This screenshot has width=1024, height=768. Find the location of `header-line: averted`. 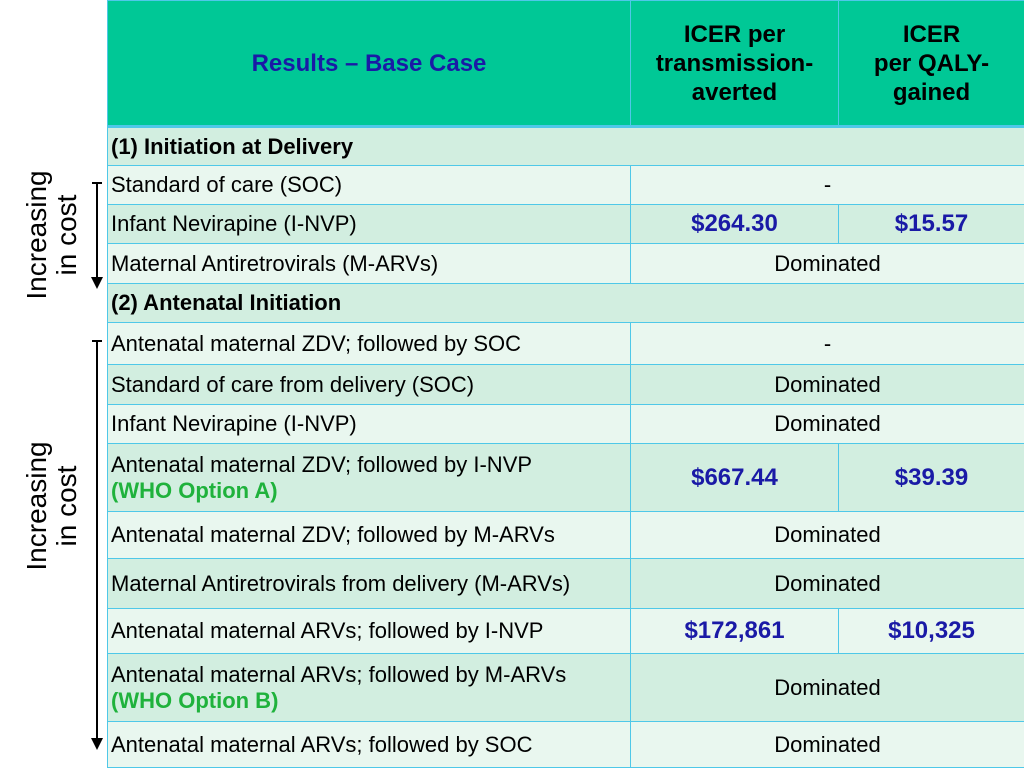

header-line: averted is located at coordinates (734, 92).